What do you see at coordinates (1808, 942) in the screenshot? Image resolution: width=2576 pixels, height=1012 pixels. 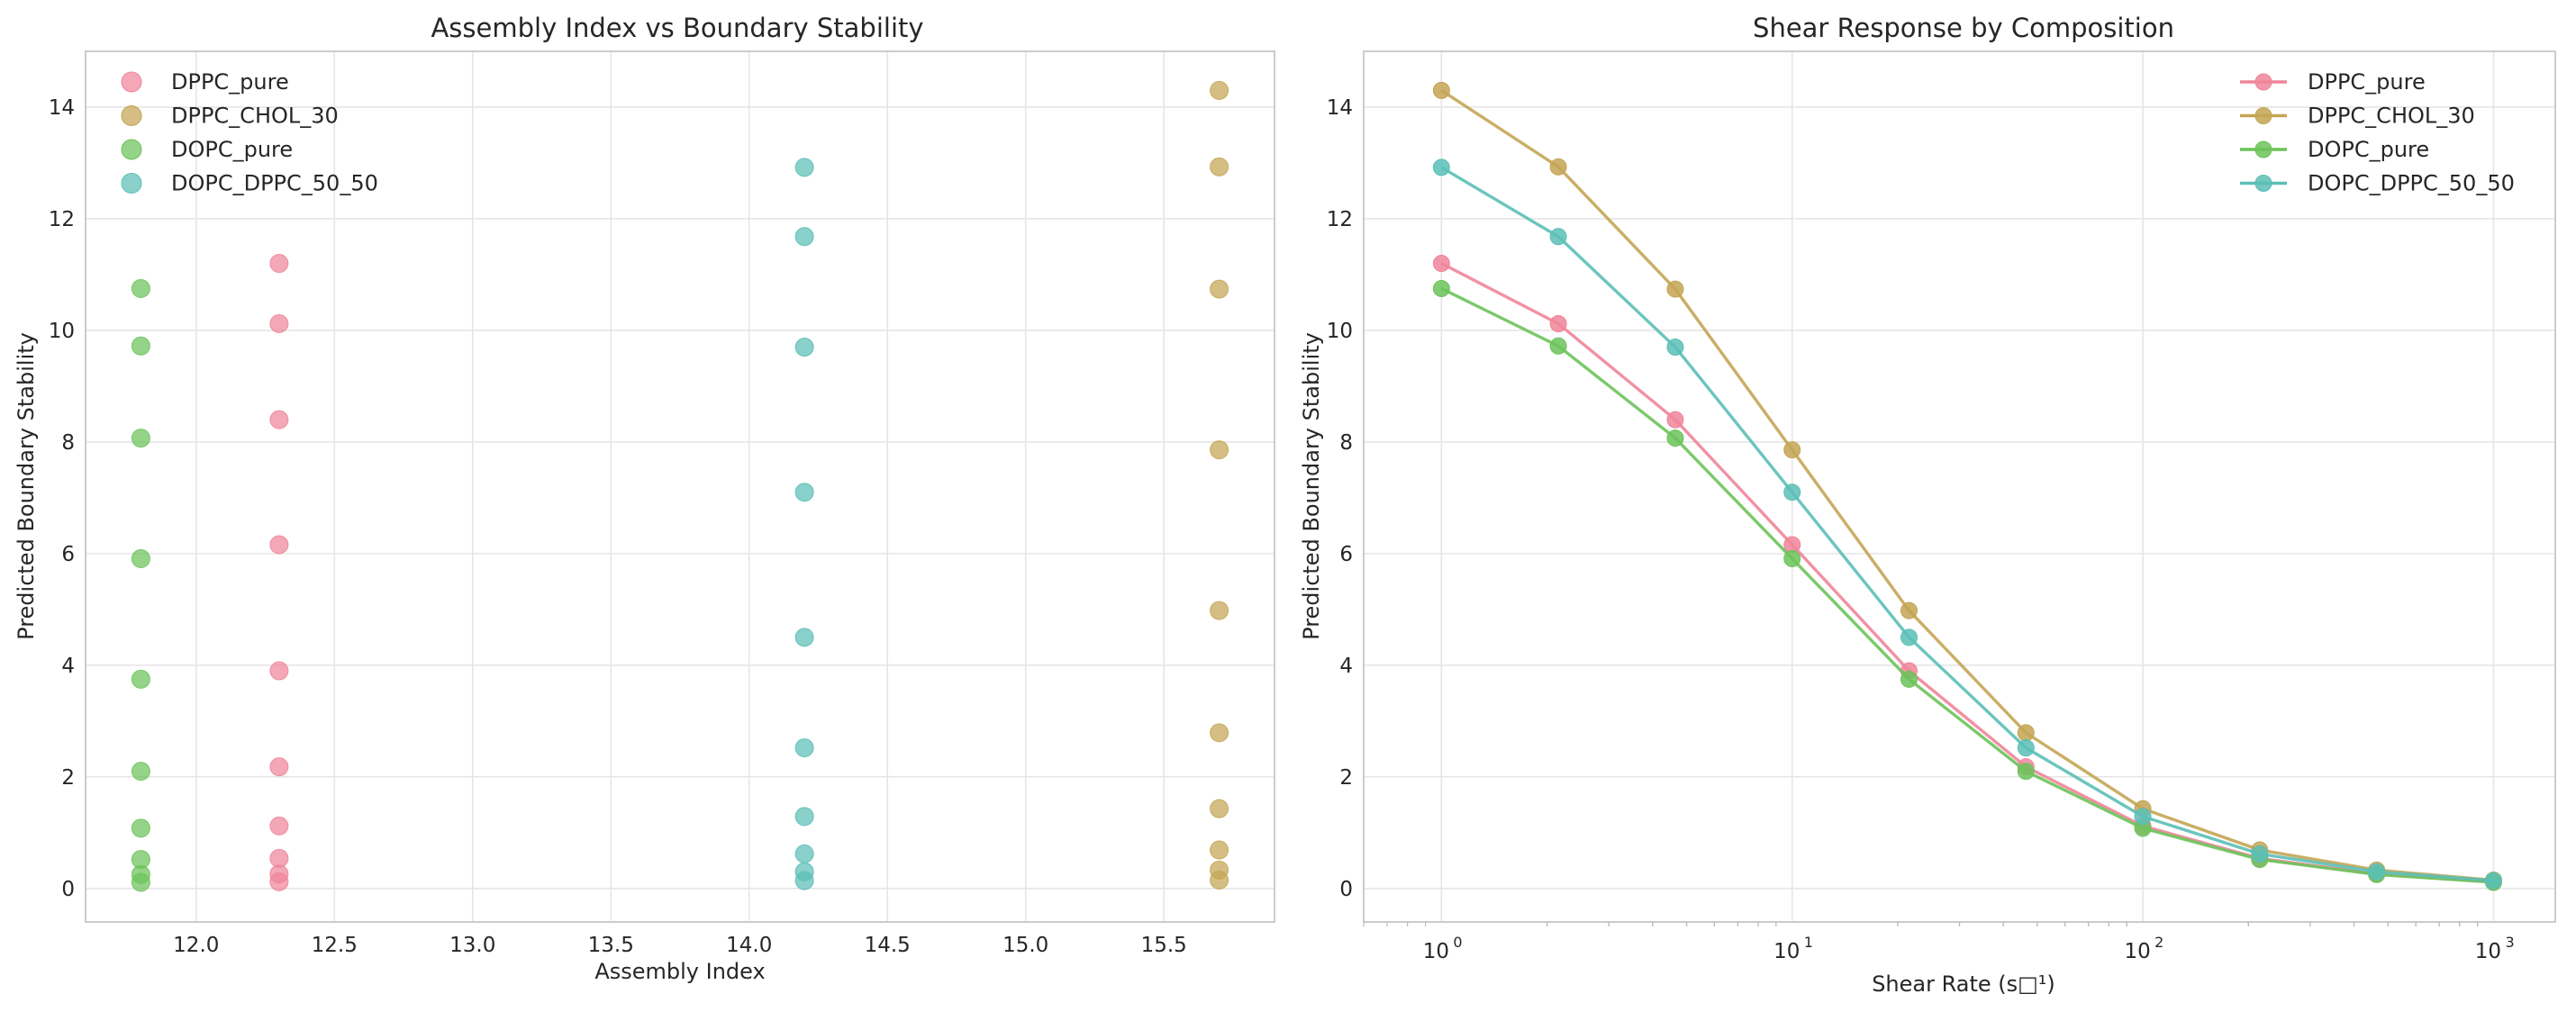 I see `x-tick-exponent: 1` at bounding box center [1808, 942].